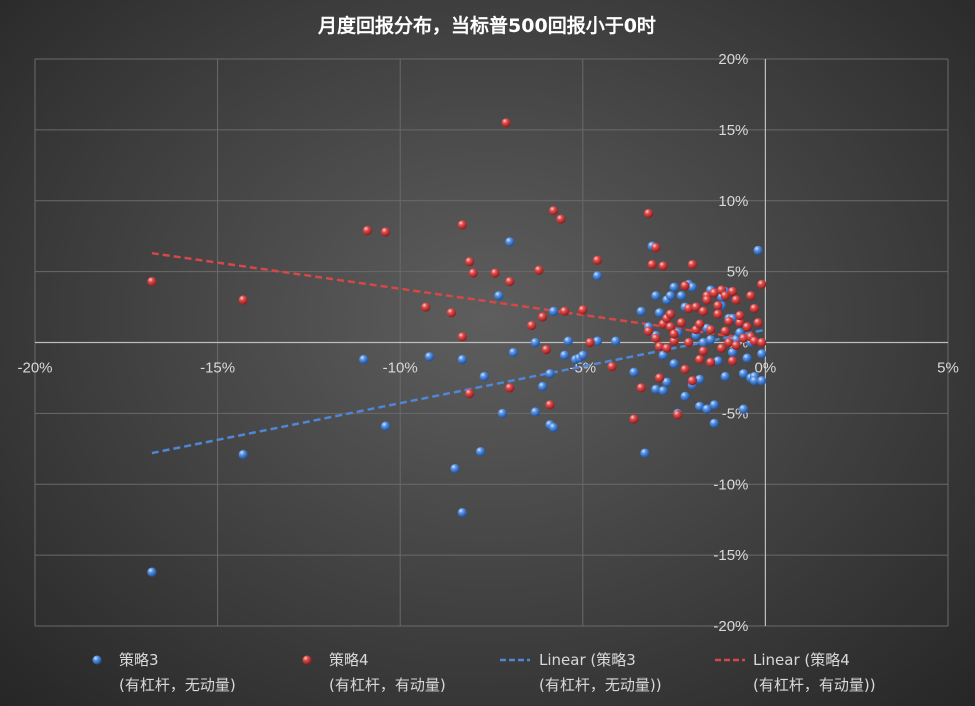 The height and width of the screenshot is (706, 975). What do you see at coordinates (34, 368) in the screenshot?
I see `x-tick-label: -20%` at bounding box center [34, 368].